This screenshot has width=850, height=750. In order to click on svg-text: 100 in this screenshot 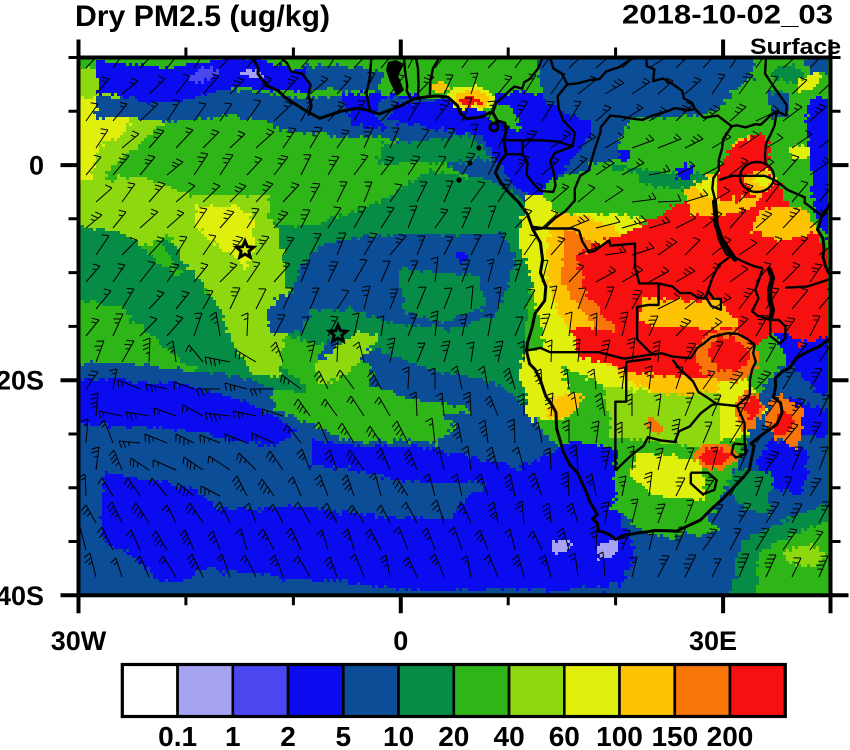, I will do `click(619, 735)`.